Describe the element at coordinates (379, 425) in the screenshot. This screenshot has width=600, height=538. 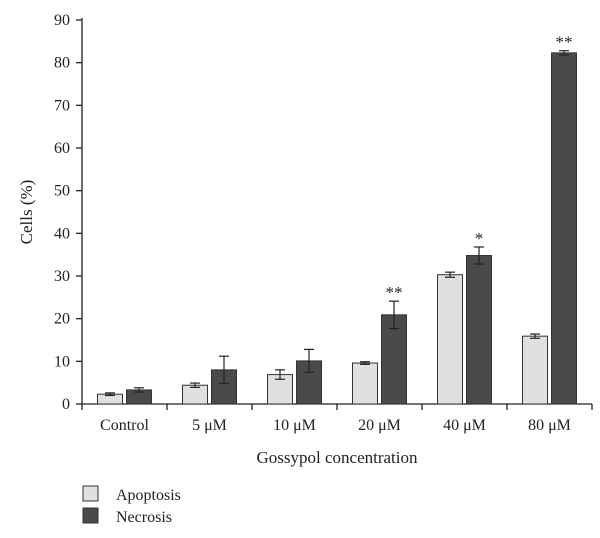
I see `x-tick-label: 20 μM` at that location.